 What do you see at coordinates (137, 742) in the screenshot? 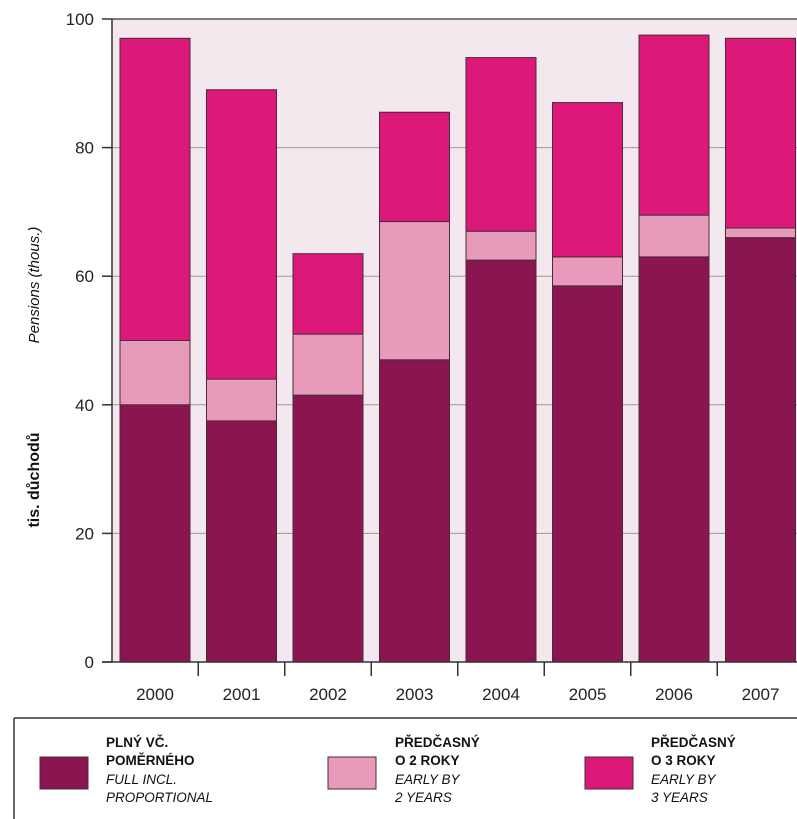
I see `legend-label-cz: PLNÝ VČ.` at bounding box center [137, 742].